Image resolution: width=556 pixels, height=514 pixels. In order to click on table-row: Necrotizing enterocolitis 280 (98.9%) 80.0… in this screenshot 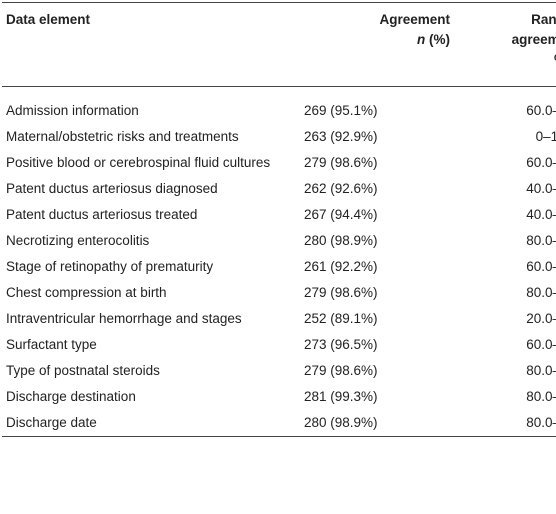, I will do `click(279, 241)`.